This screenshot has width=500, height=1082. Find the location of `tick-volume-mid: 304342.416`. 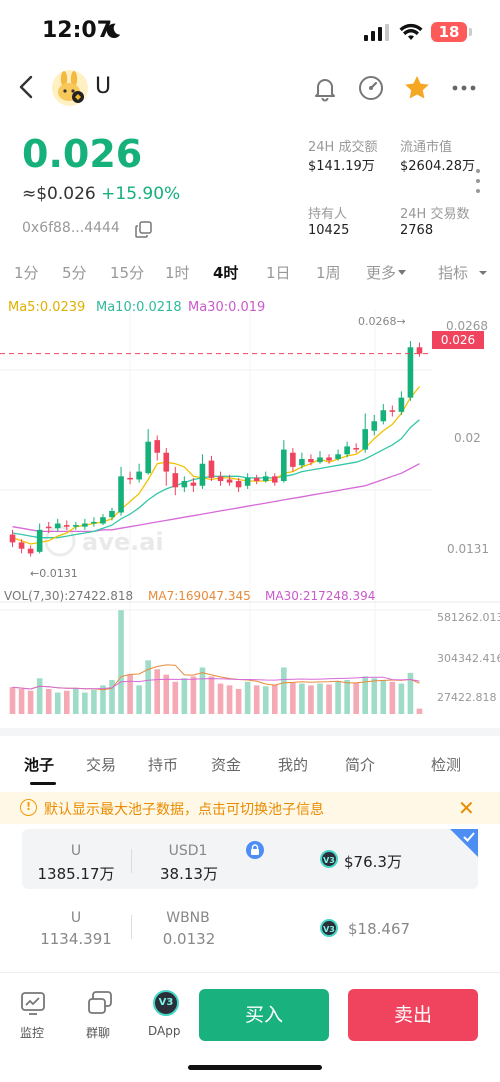

tick-volume-mid: 304342.416 is located at coordinates (468, 658).